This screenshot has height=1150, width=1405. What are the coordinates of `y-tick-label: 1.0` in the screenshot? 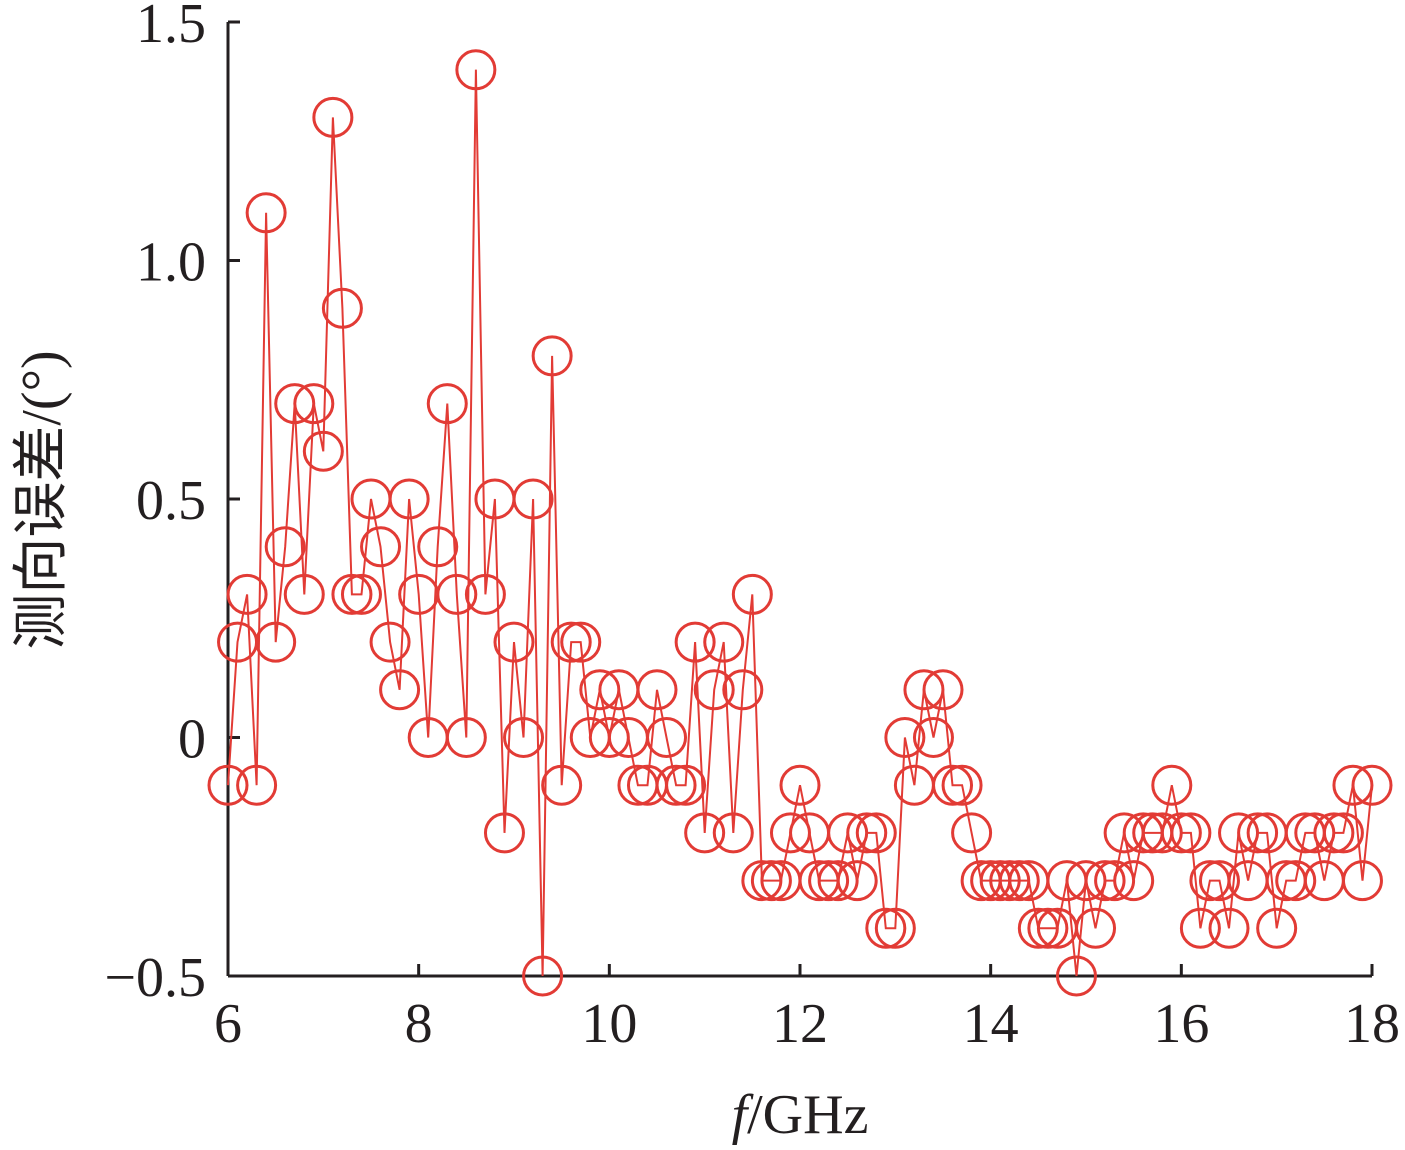 It's located at (171, 263).